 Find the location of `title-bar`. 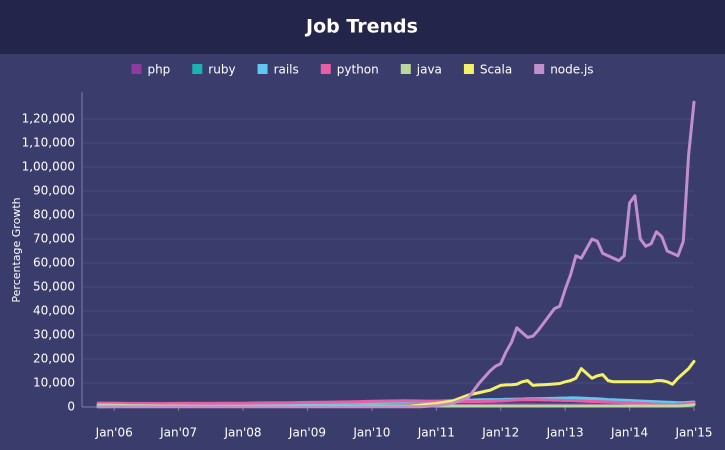

title-bar is located at coordinates (362, 27).